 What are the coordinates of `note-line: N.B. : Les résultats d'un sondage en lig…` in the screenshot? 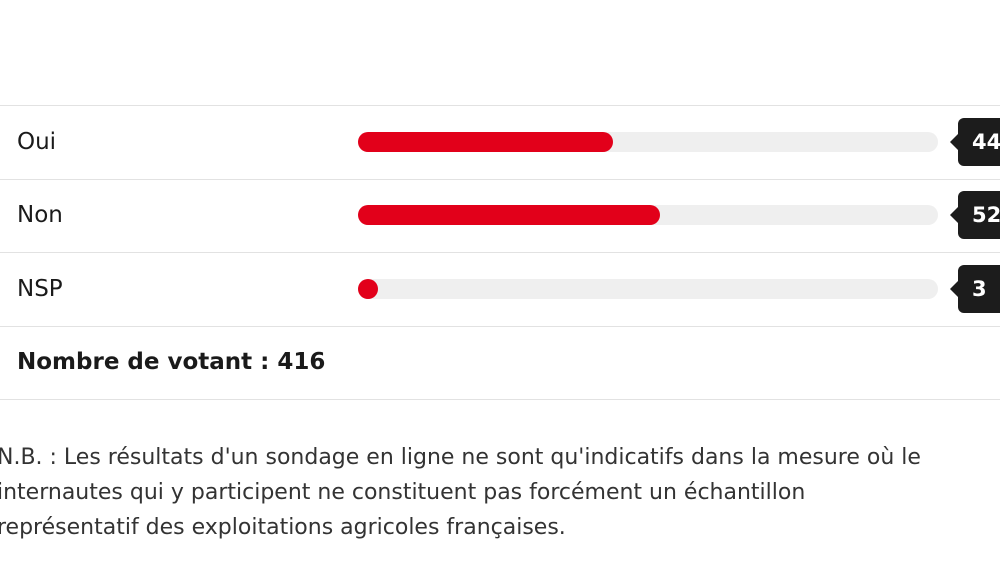 It's located at (460, 457).